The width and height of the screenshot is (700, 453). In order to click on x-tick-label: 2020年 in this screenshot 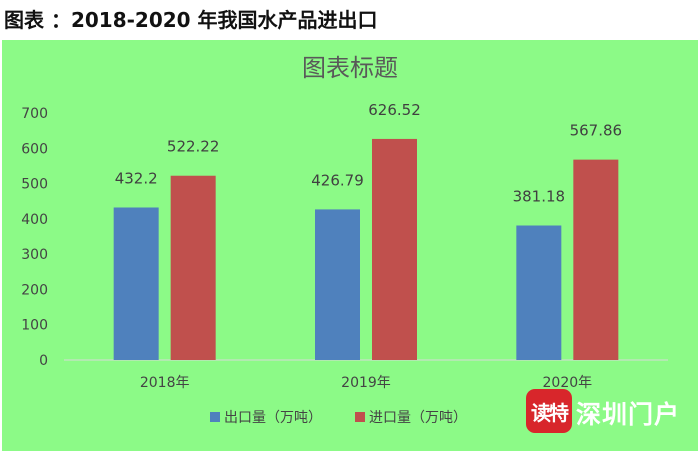, I will do `click(568, 383)`.